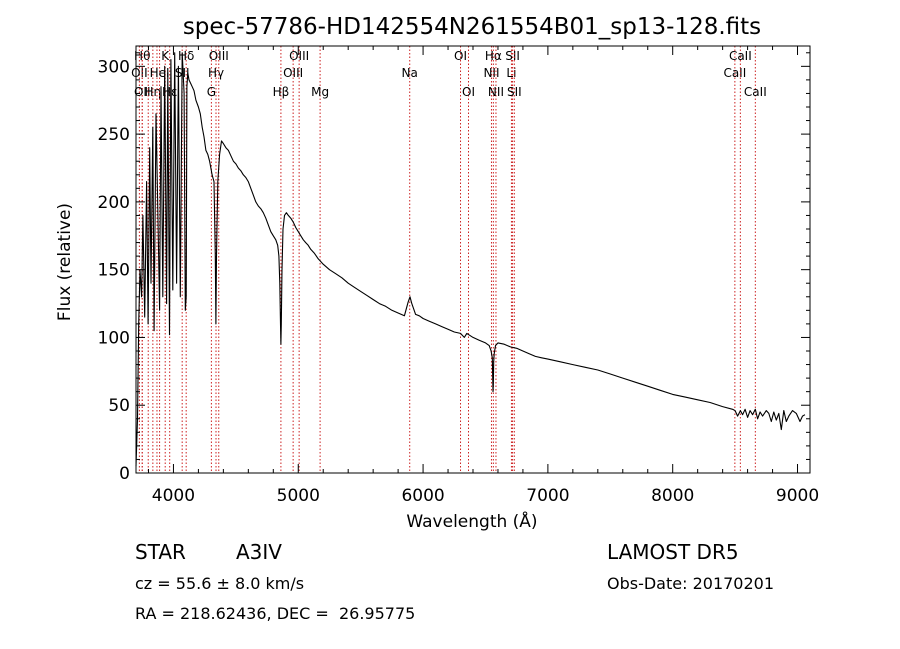 This screenshot has width=900, height=649. What do you see at coordinates (153, 92) in the screenshot?
I see `marker-label-4: Hη` at bounding box center [153, 92].